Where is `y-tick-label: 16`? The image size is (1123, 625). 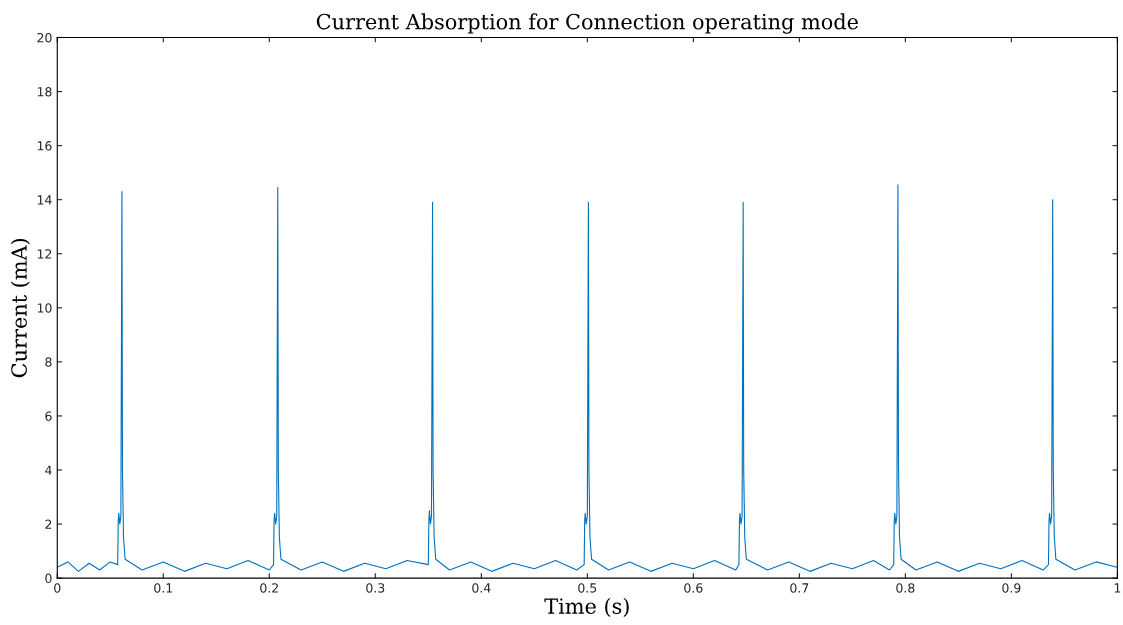 y-tick-label: 16 is located at coordinates (44, 146).